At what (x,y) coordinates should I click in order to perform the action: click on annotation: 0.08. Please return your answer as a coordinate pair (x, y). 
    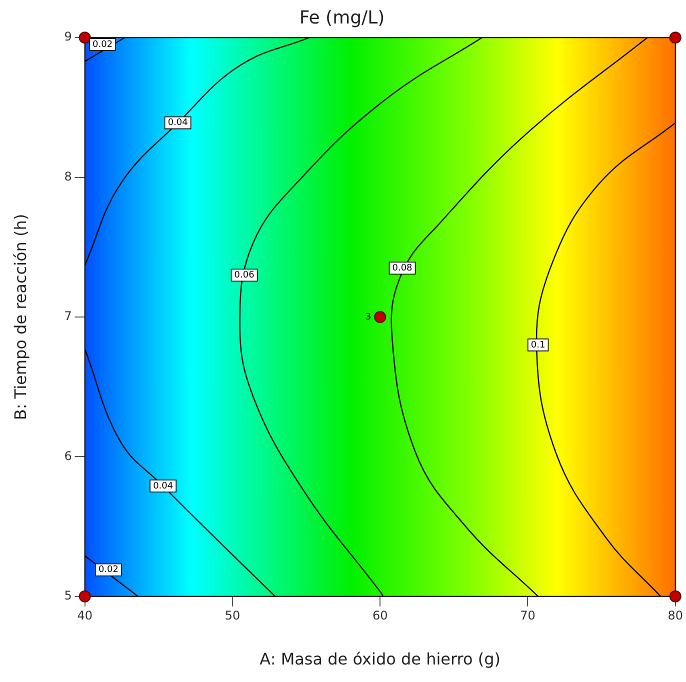
    Looking at the image, I should click on (402, 268).